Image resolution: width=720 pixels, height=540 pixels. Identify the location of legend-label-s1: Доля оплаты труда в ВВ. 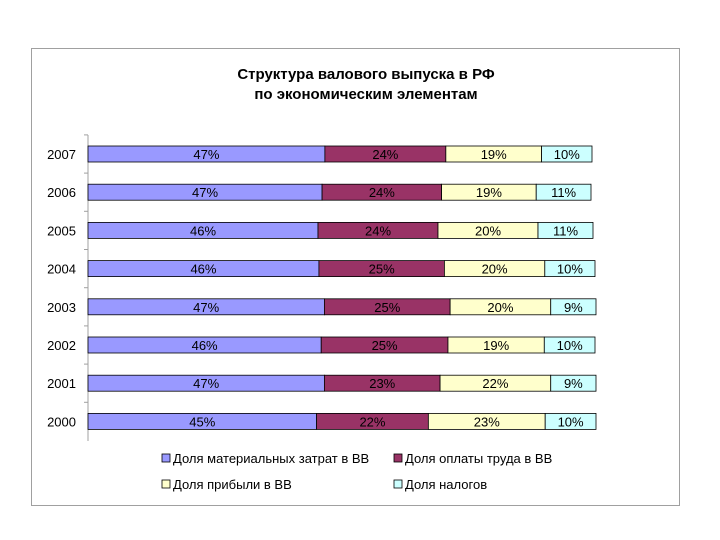
(478, 458).